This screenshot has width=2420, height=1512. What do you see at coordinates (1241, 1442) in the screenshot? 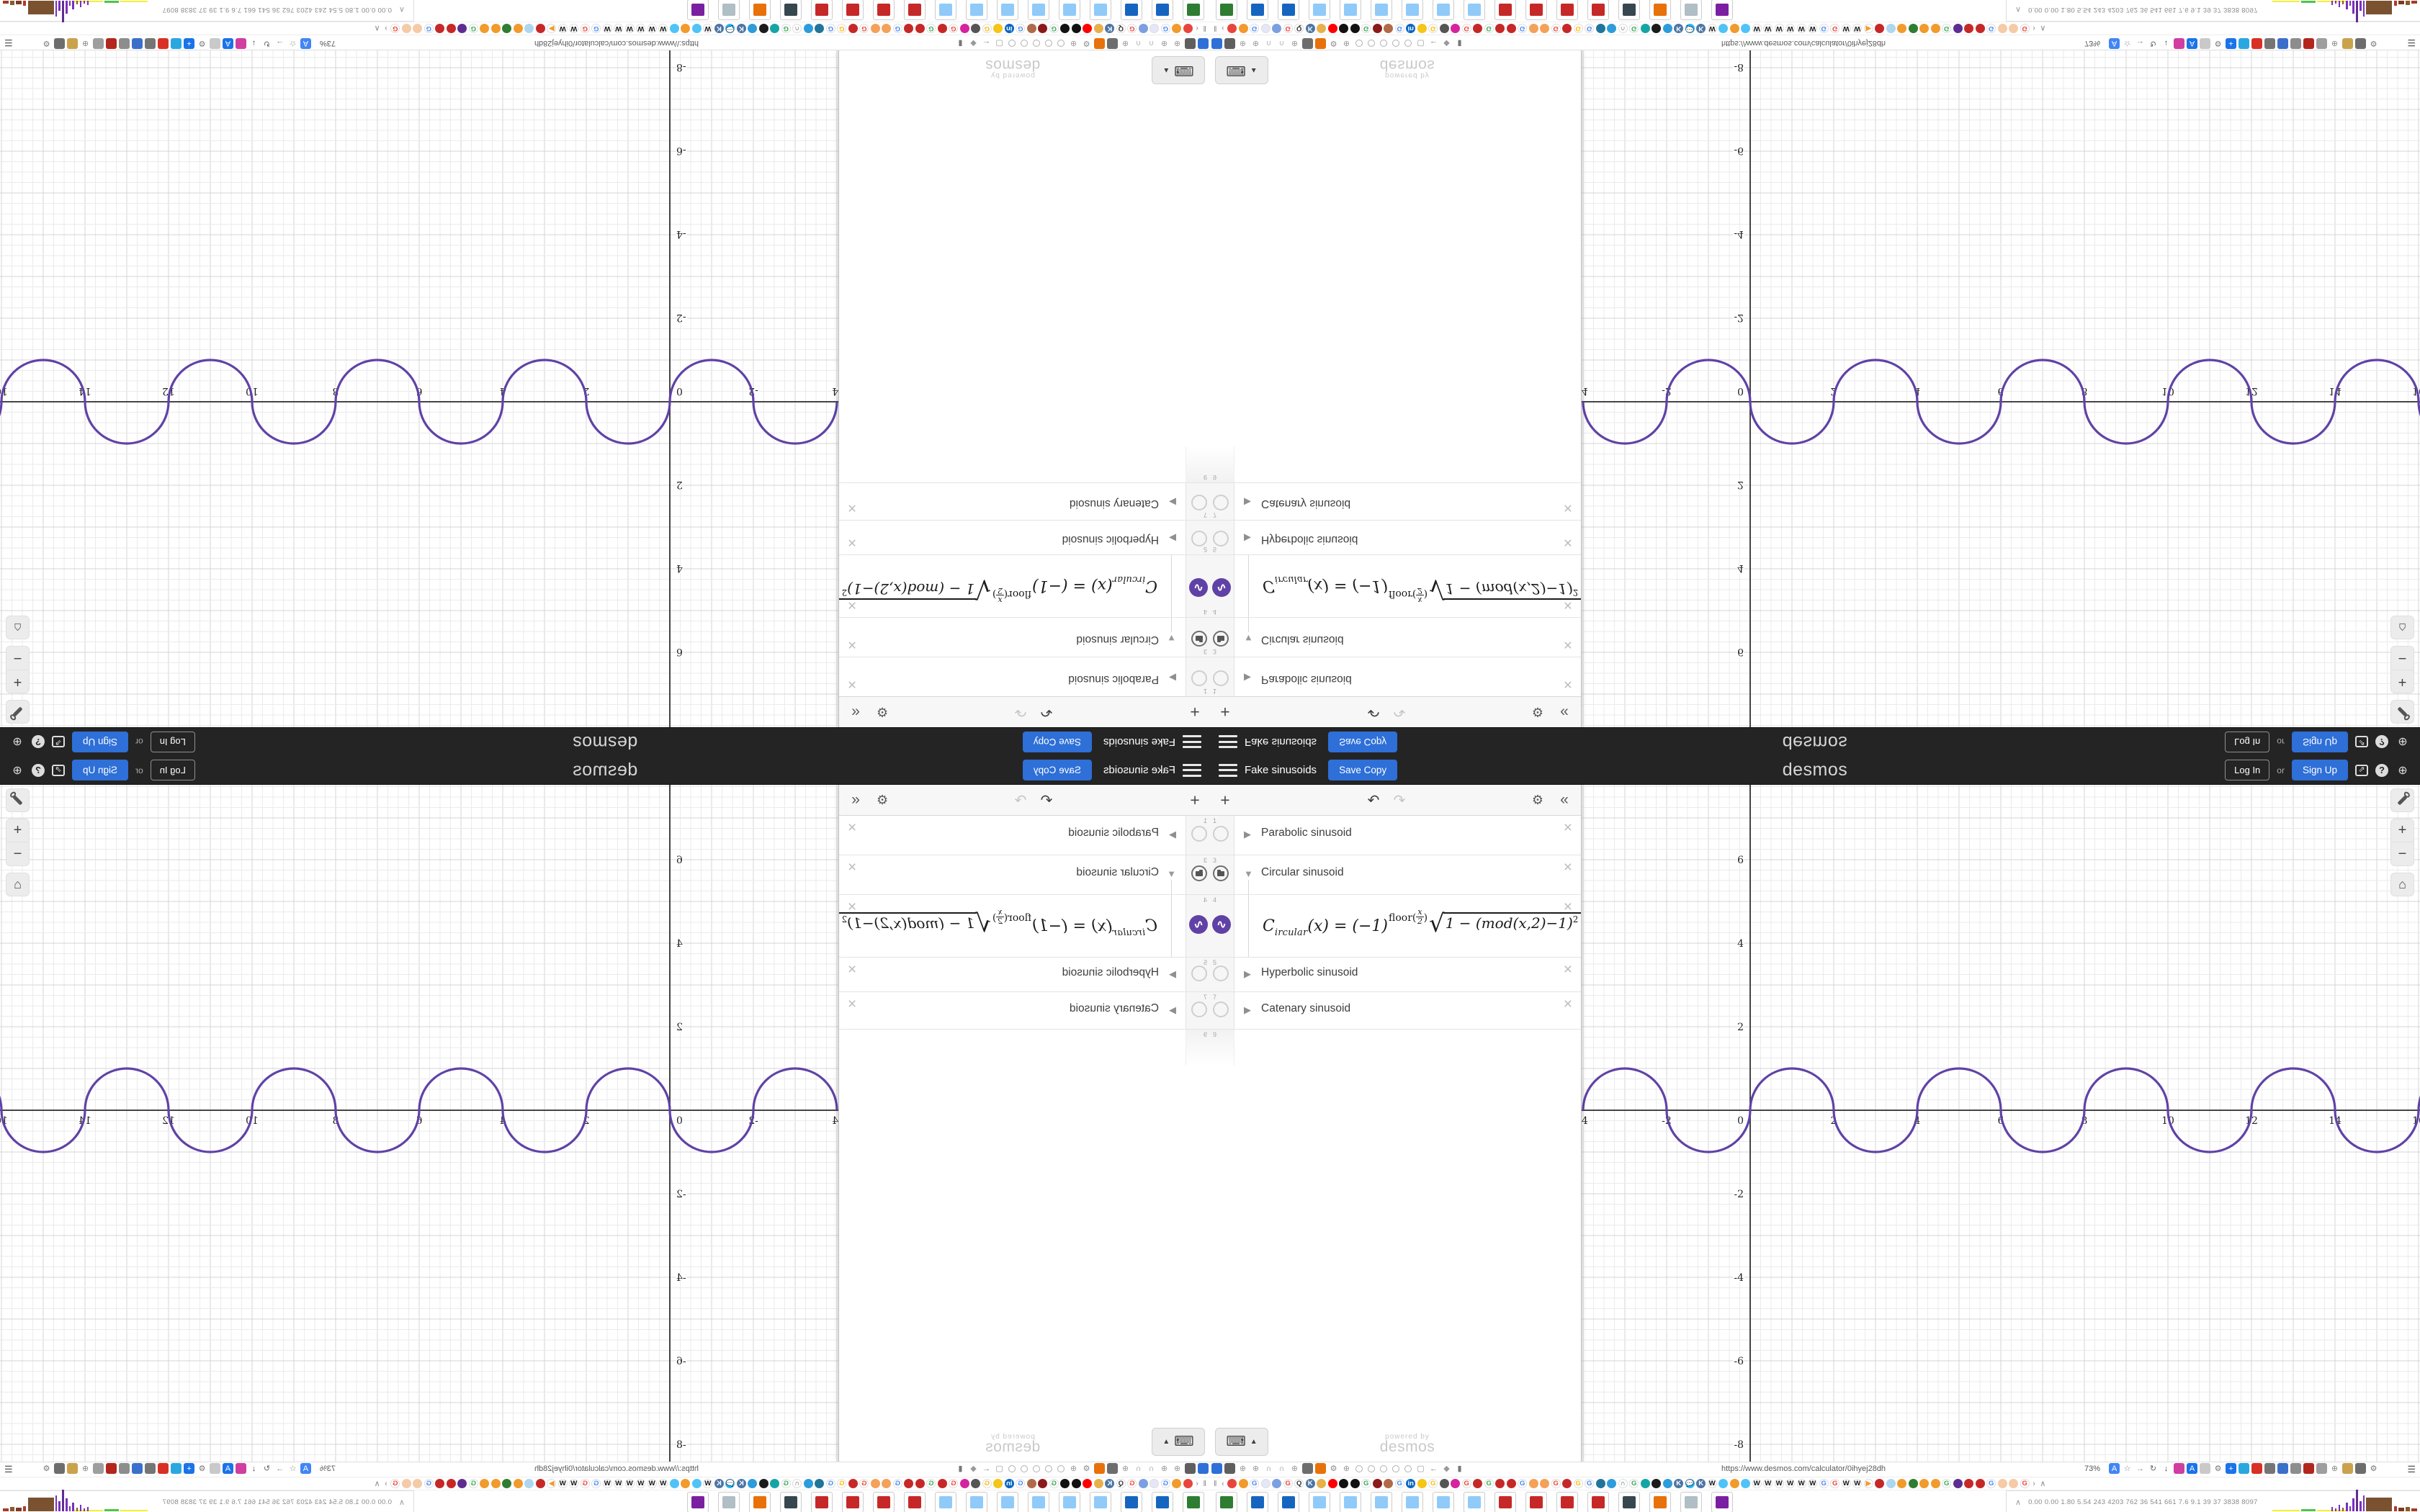
I see `keyboard-toggle-button: ⌨ ▲` at bounding box center [1241, 1442].